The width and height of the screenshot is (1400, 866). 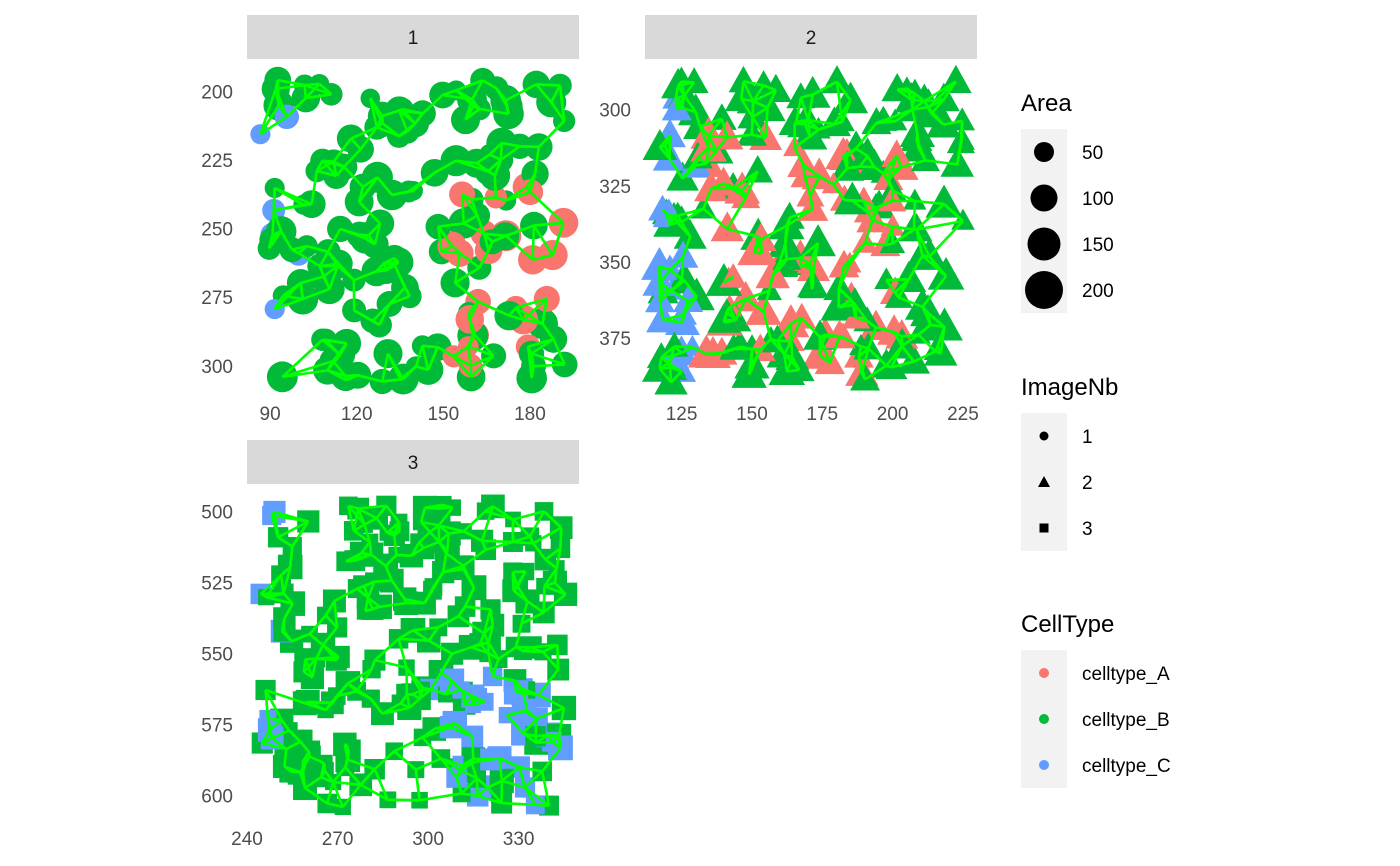 What do you see at coordinates (390, 220) in the screenshot?
I see `facet-panel-1: 1 90 120 150 180 200 225 250 275 300` at bounding box center [390, 220].